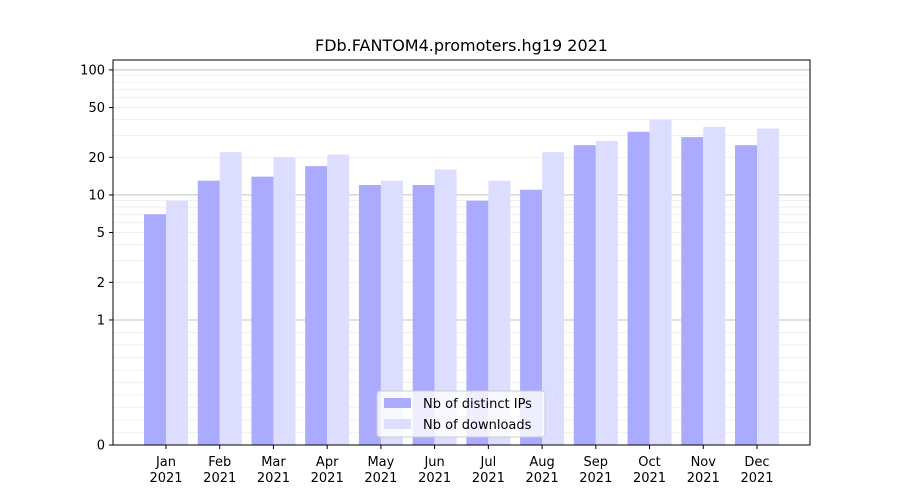 The height and width of the screenshot is (500, 900). What do you see at coordinates (165, 470) in the screenshot?
I see `x-tick-label: Jan 2021` at bounding box center [165, 470].